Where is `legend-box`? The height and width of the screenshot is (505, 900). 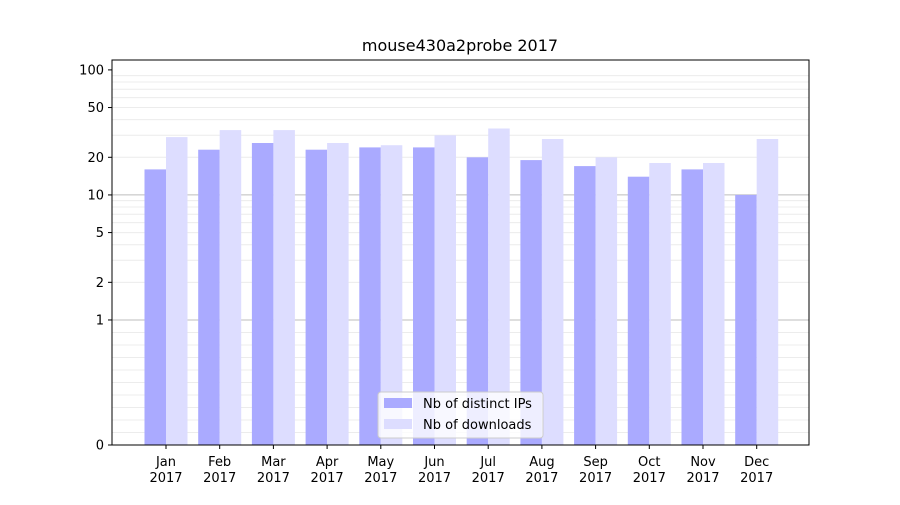
legend-box is located at coordinates (460, 415).